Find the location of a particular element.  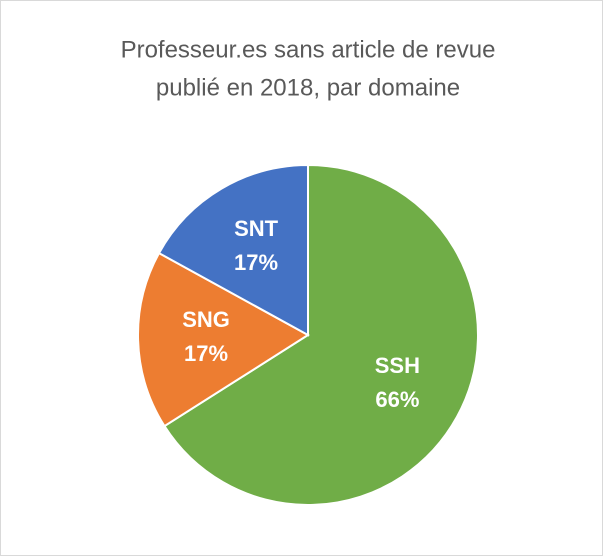

slice-value: 66% is located at coordinates (397, 399).